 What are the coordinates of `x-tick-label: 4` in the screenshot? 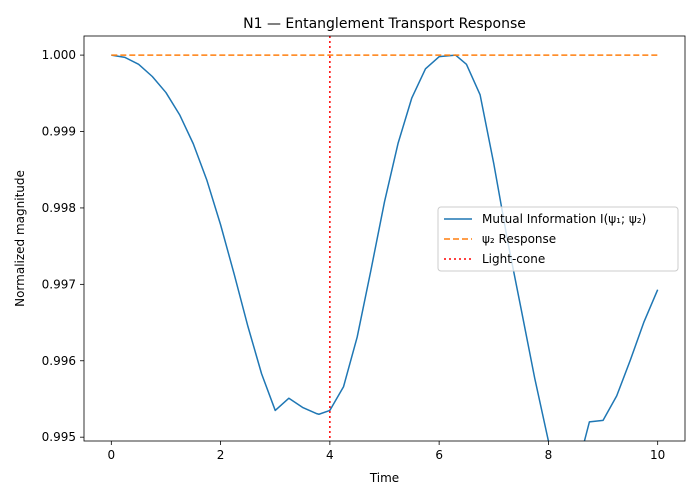 It's located at (330, 455).